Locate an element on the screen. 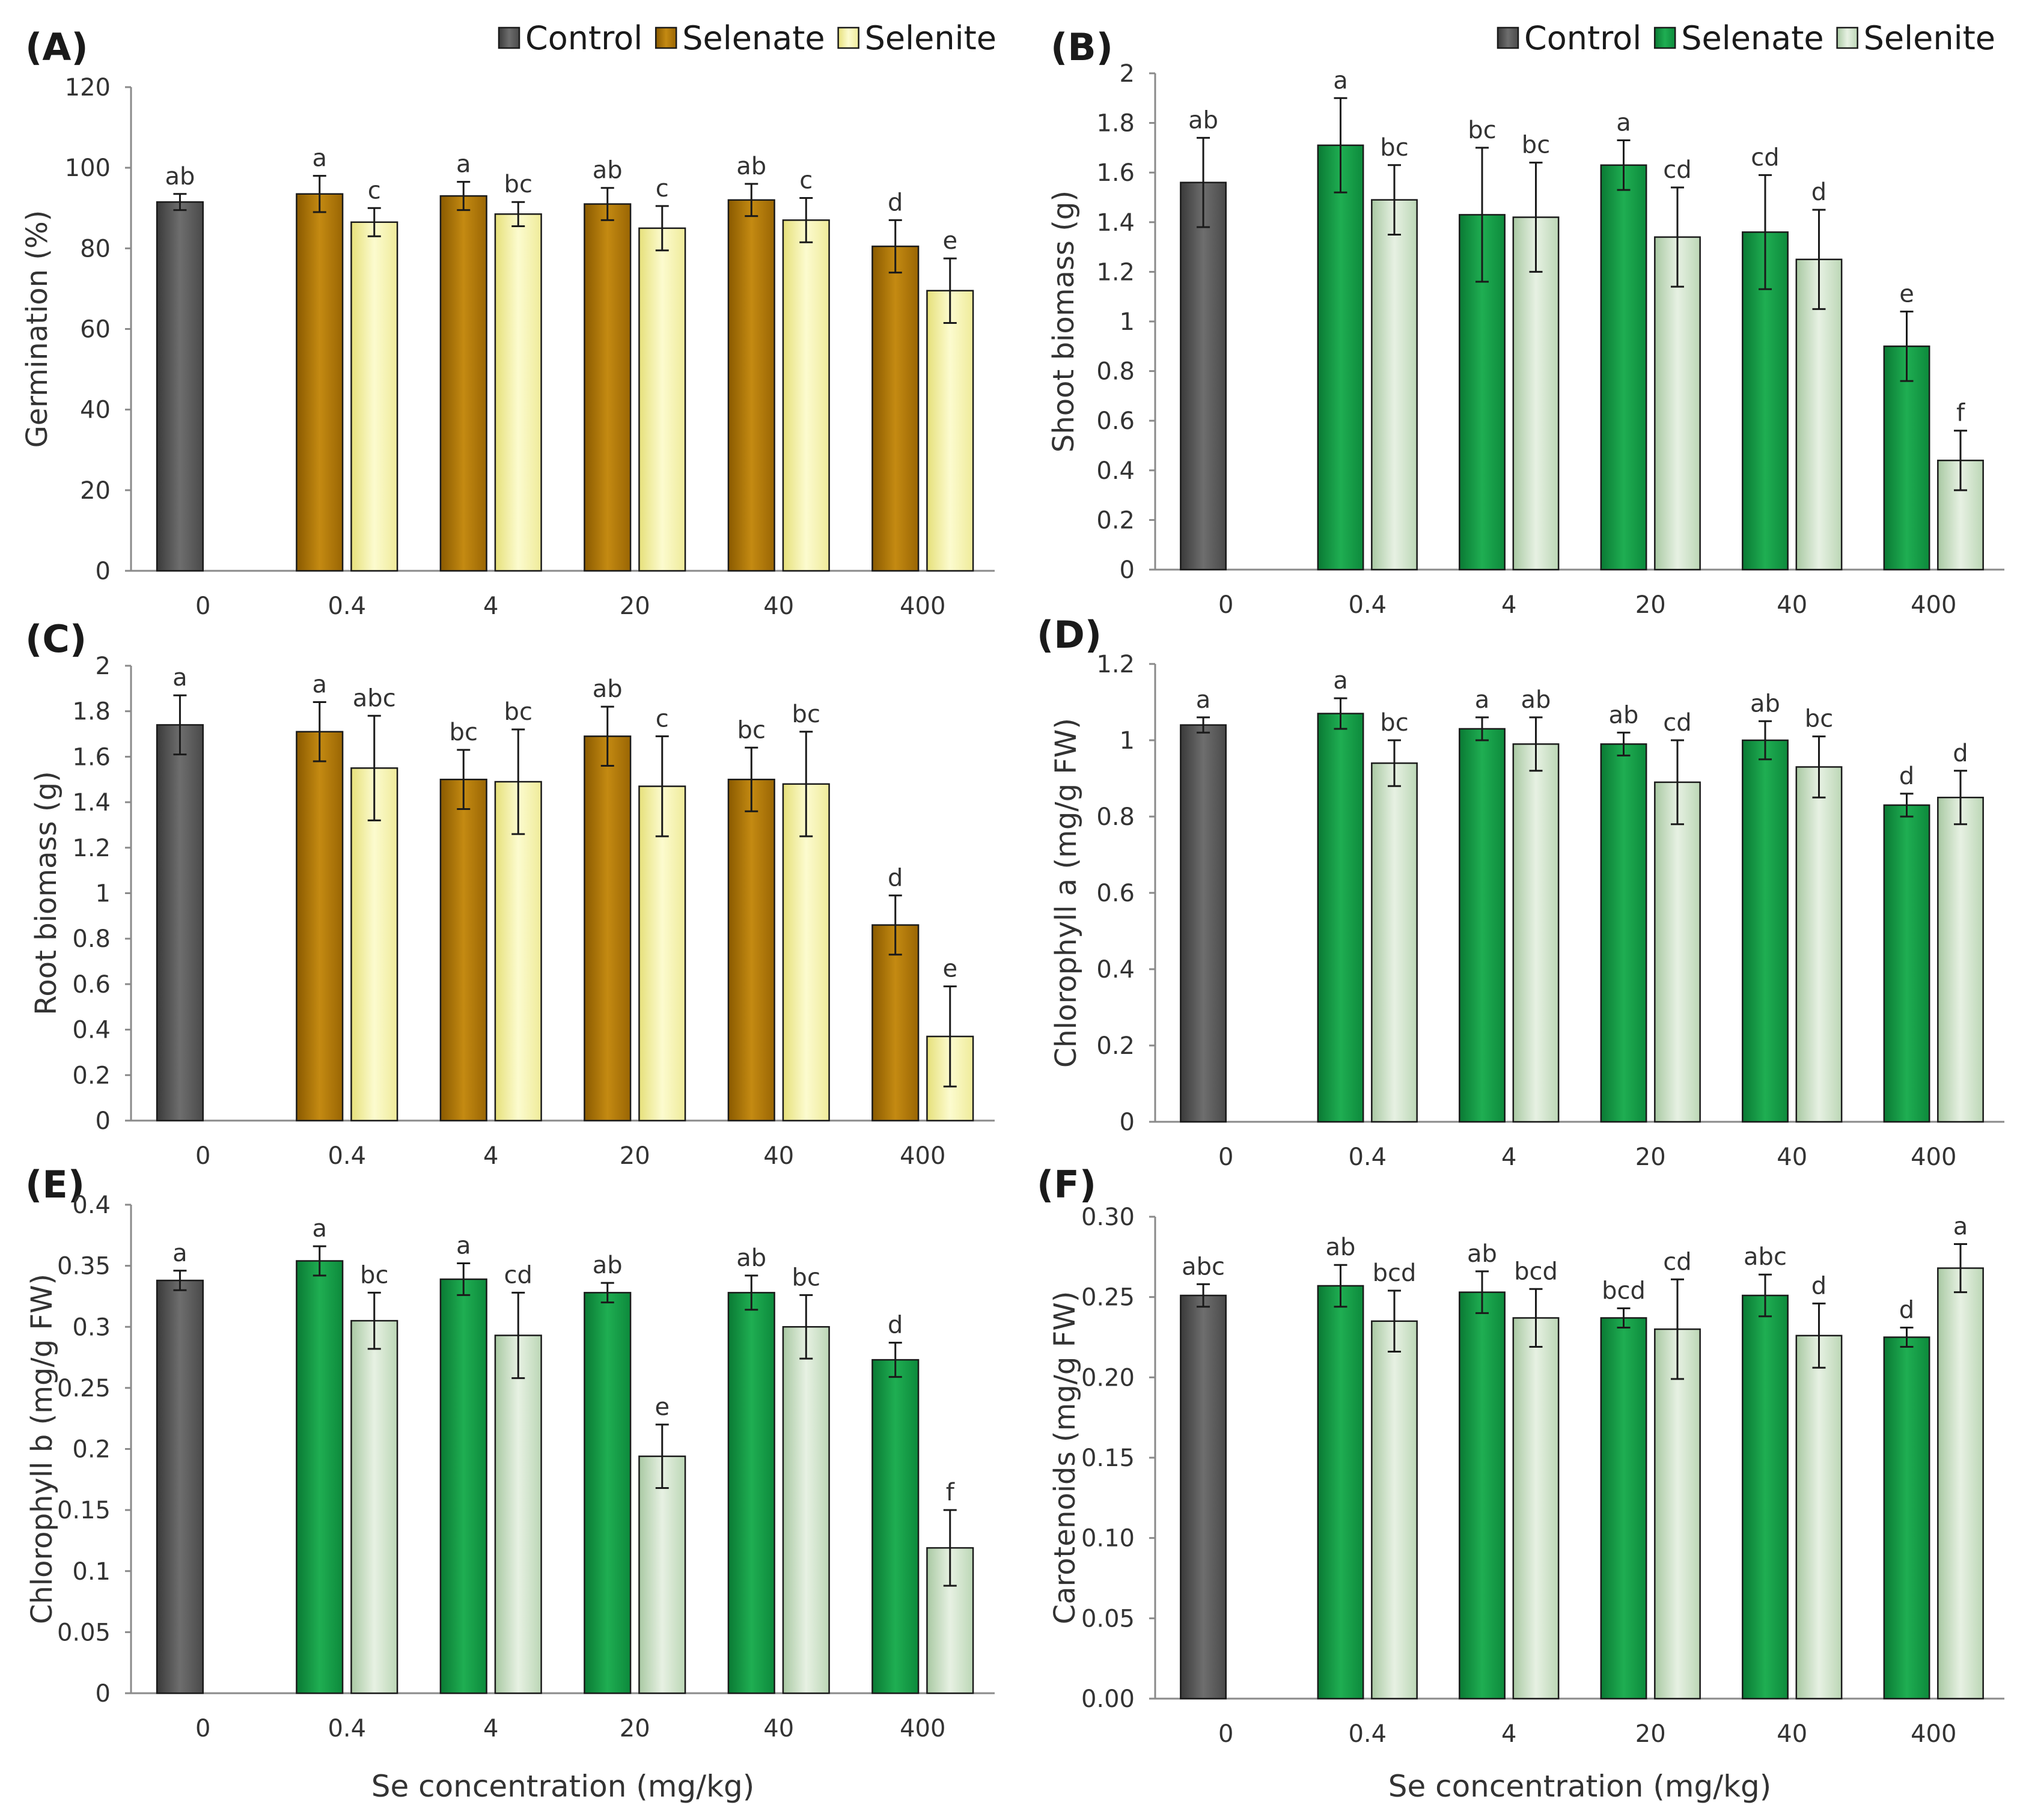 The height and width of the screenshot is (1820, 2017). significance-letter: c is located at coordinates (662, 189).